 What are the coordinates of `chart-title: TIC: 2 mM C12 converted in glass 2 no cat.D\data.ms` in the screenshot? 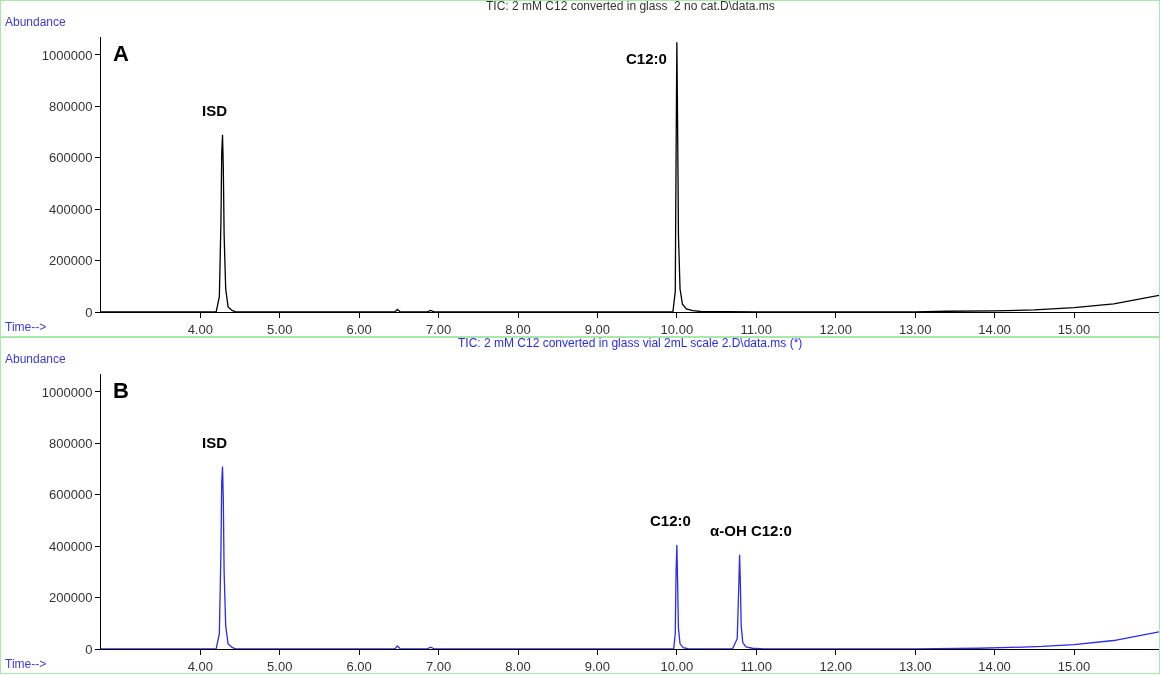 It's located at (630, 6).